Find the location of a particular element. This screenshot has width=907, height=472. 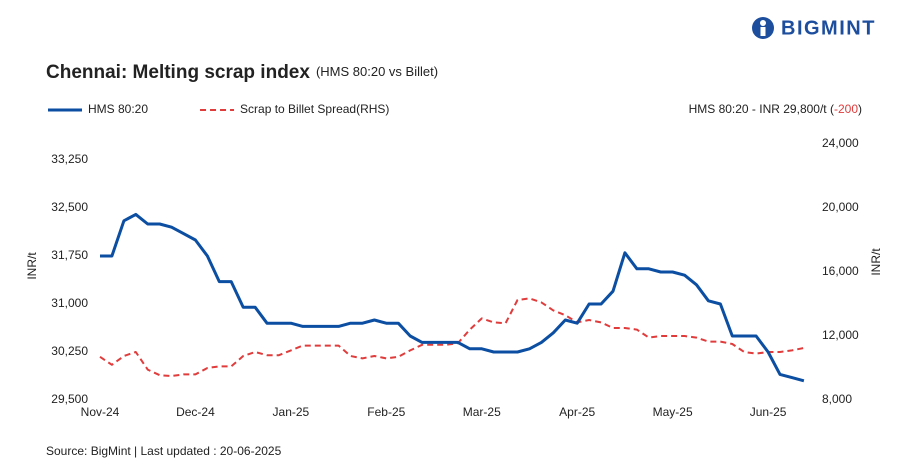

y2-tick-label: 24,000 is located at coordinates (840, 143).